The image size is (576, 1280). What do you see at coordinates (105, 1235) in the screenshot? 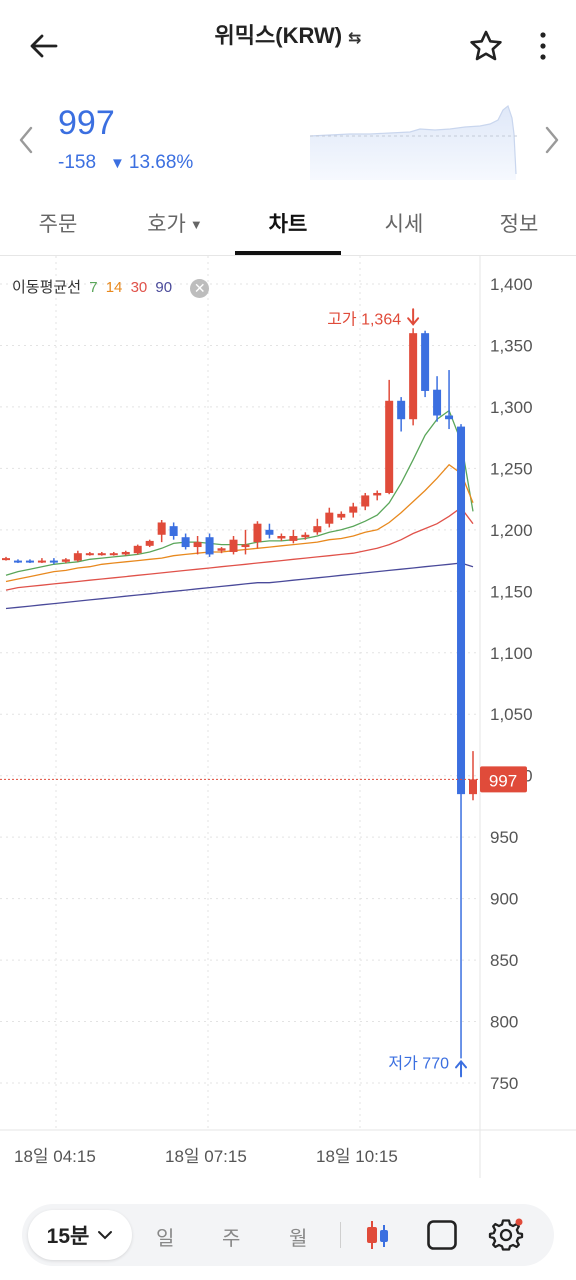
I see `chevron-down-icon` at bounding box center [105, 1235].